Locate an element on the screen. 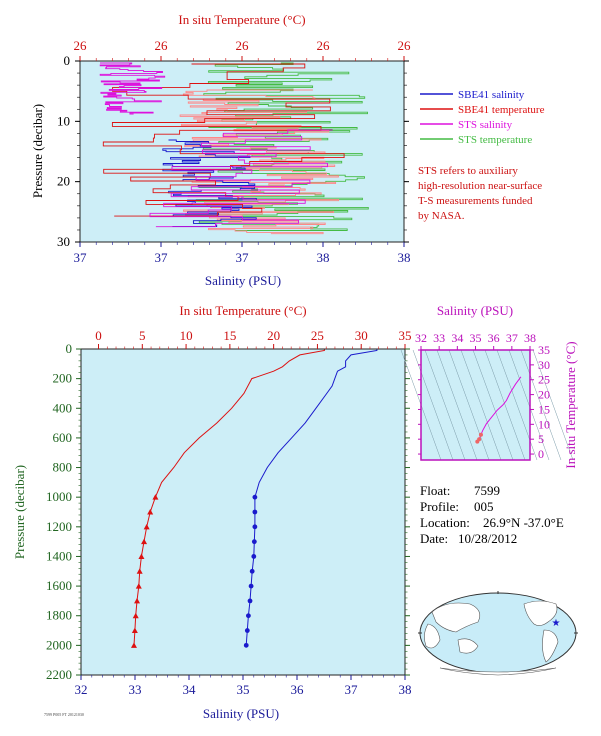 The height and width of the screenshot is (736, 601). main-chart-bottom-tick-label: 34 is located at coordinates (190, 689).